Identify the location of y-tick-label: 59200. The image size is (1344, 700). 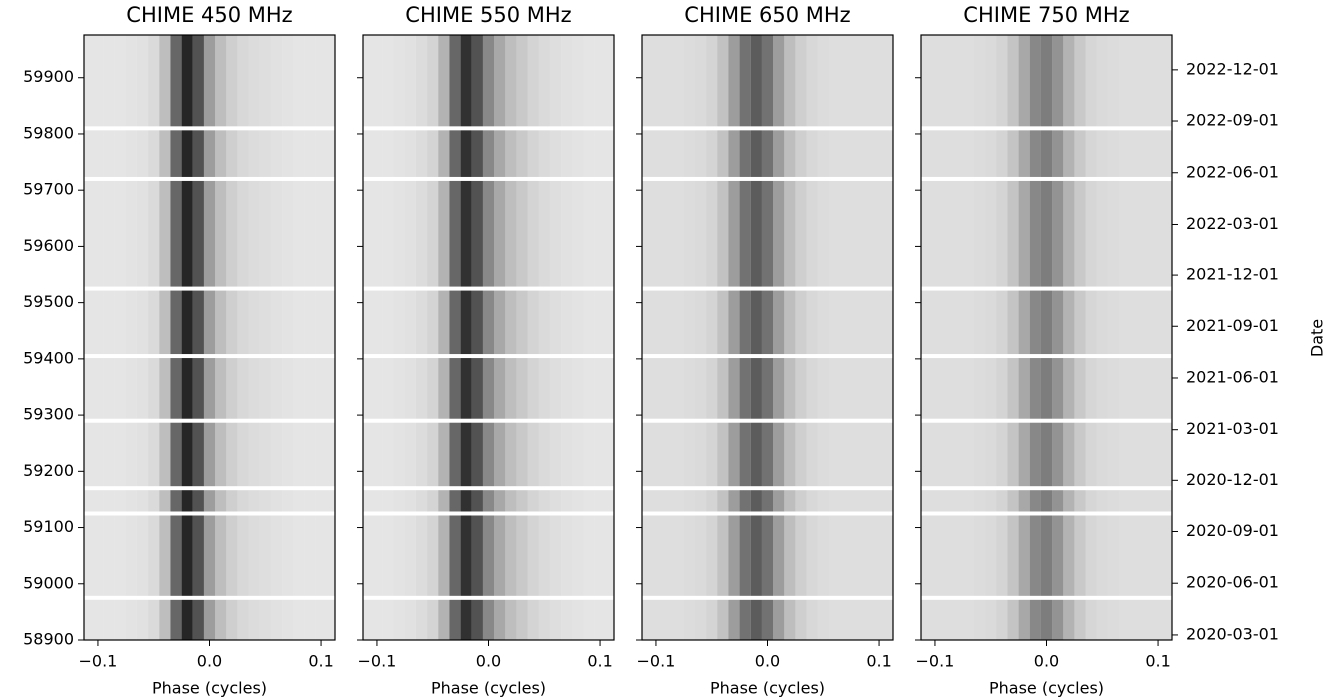
(48, 470).